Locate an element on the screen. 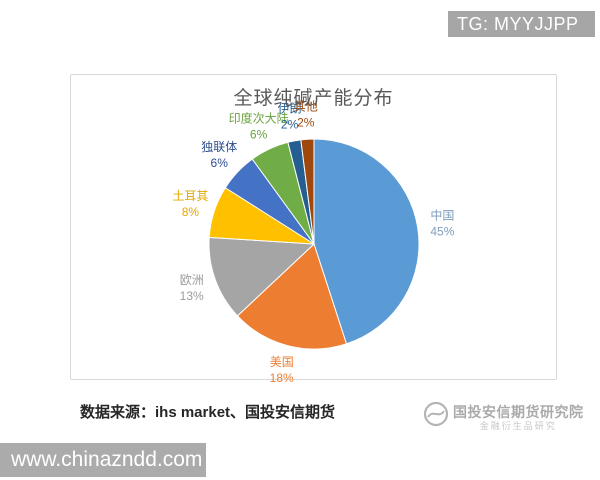  telegram-watermark-badge: TG: MYYJJPP is located at coordinates (521, 24).